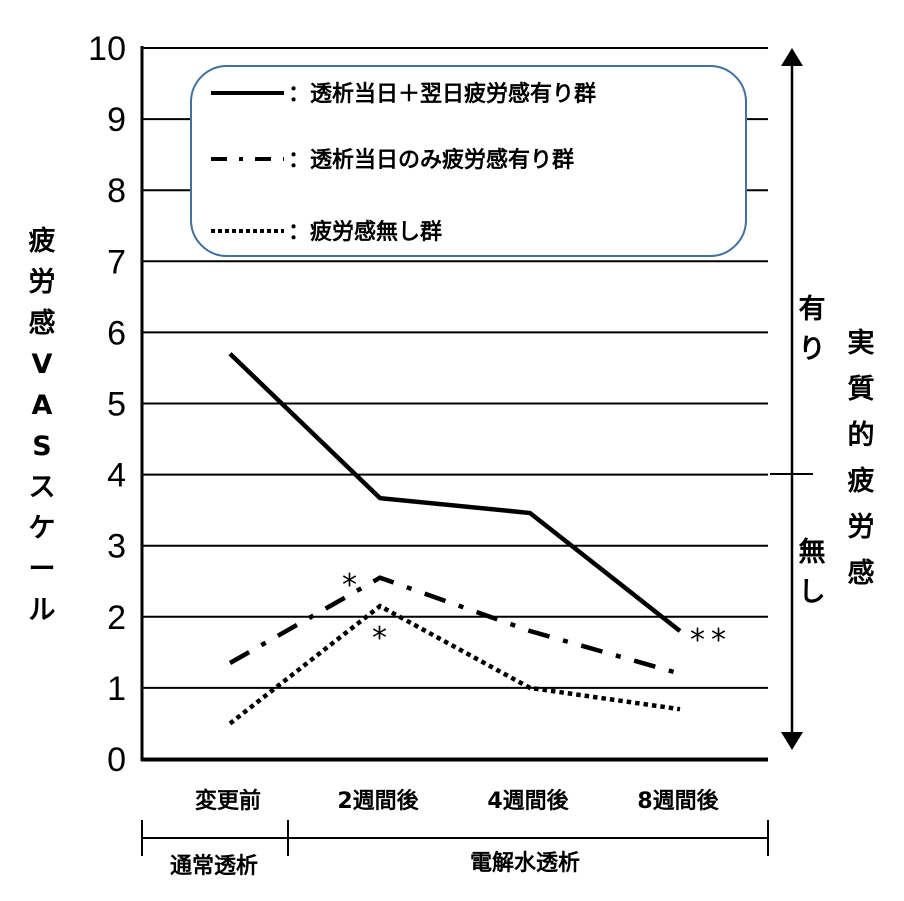 The image size is (904, 901). I want to click on y-axis-title-char: 感, so click(42, 323).